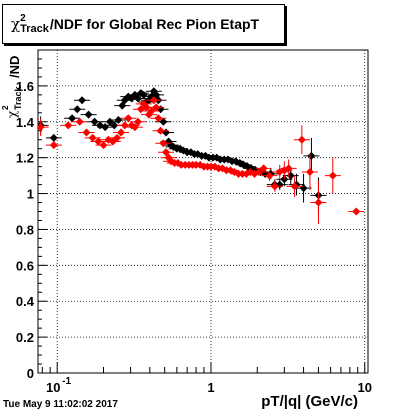 The height and width of the screenshot is (414, 400). What do you see at coordinates (30, 194) in the screenshot?
I see `y-tick-label: 1` at bounding box center [30, 194].